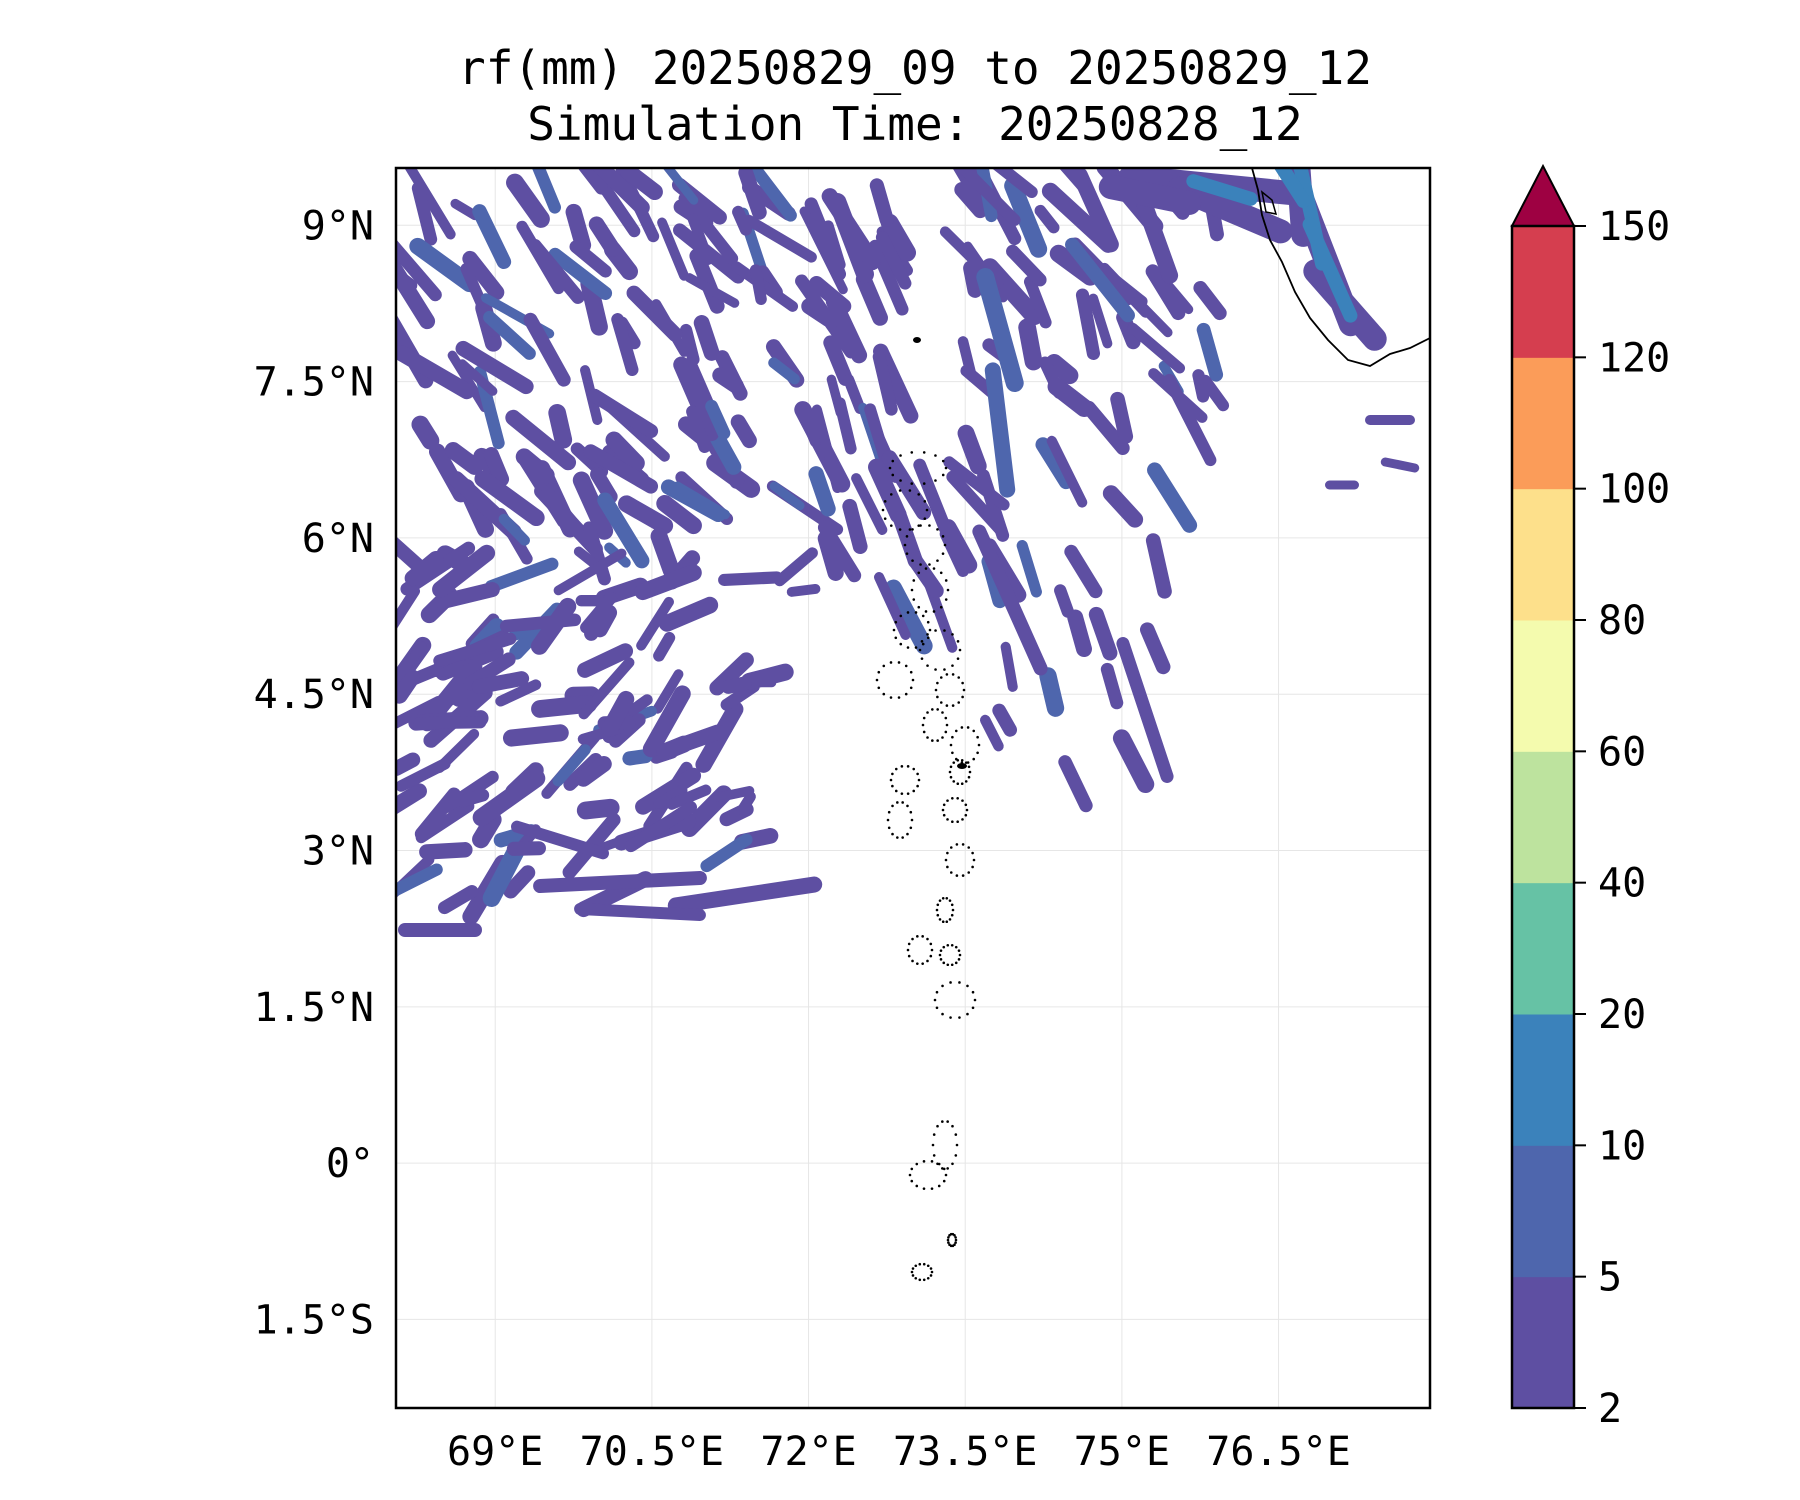 This screenshot has height=1500, width=1800. What do you see at coordinates (1622, 621) in the screenshot?
I see `colorbar-tick-label: 80` at bounding box center [1622, 621].